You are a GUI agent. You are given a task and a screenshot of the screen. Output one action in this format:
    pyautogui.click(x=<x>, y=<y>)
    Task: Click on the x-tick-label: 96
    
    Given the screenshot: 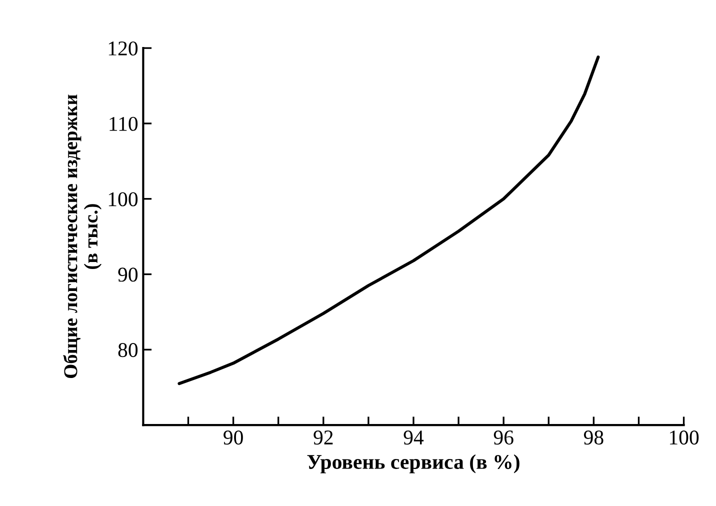 What is the action you would take?
    pyautogui.click(x=504, y=437)
    